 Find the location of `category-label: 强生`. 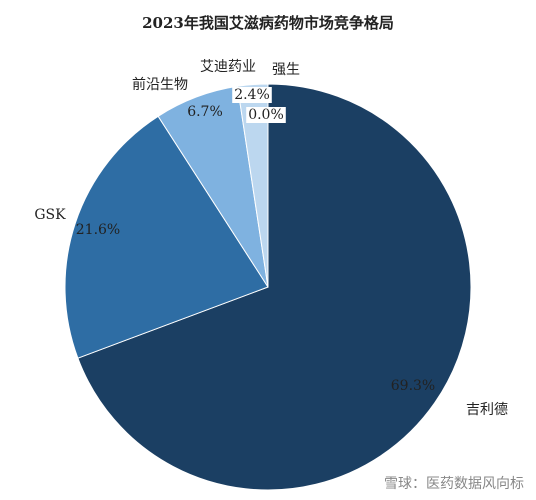

category-label: 强生 is located at coordinates (286, 70).